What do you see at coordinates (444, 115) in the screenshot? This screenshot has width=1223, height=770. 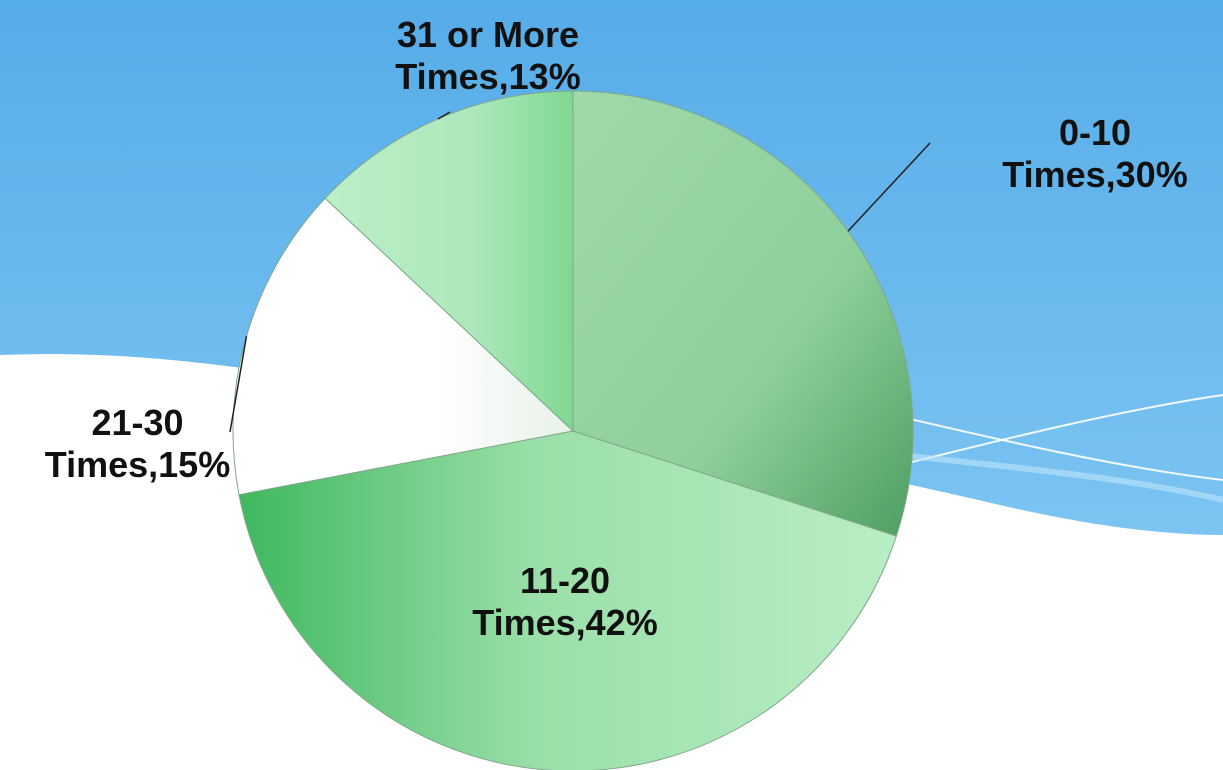 I see `leader-line-31-more` at bounding box center [444, 115].